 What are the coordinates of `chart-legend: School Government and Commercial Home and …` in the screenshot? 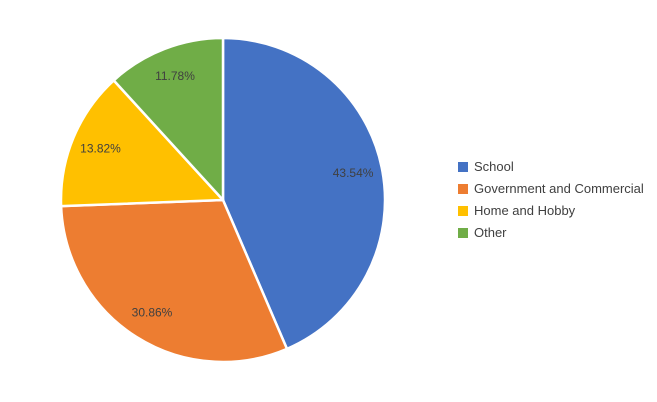 It's located at (551, 203).